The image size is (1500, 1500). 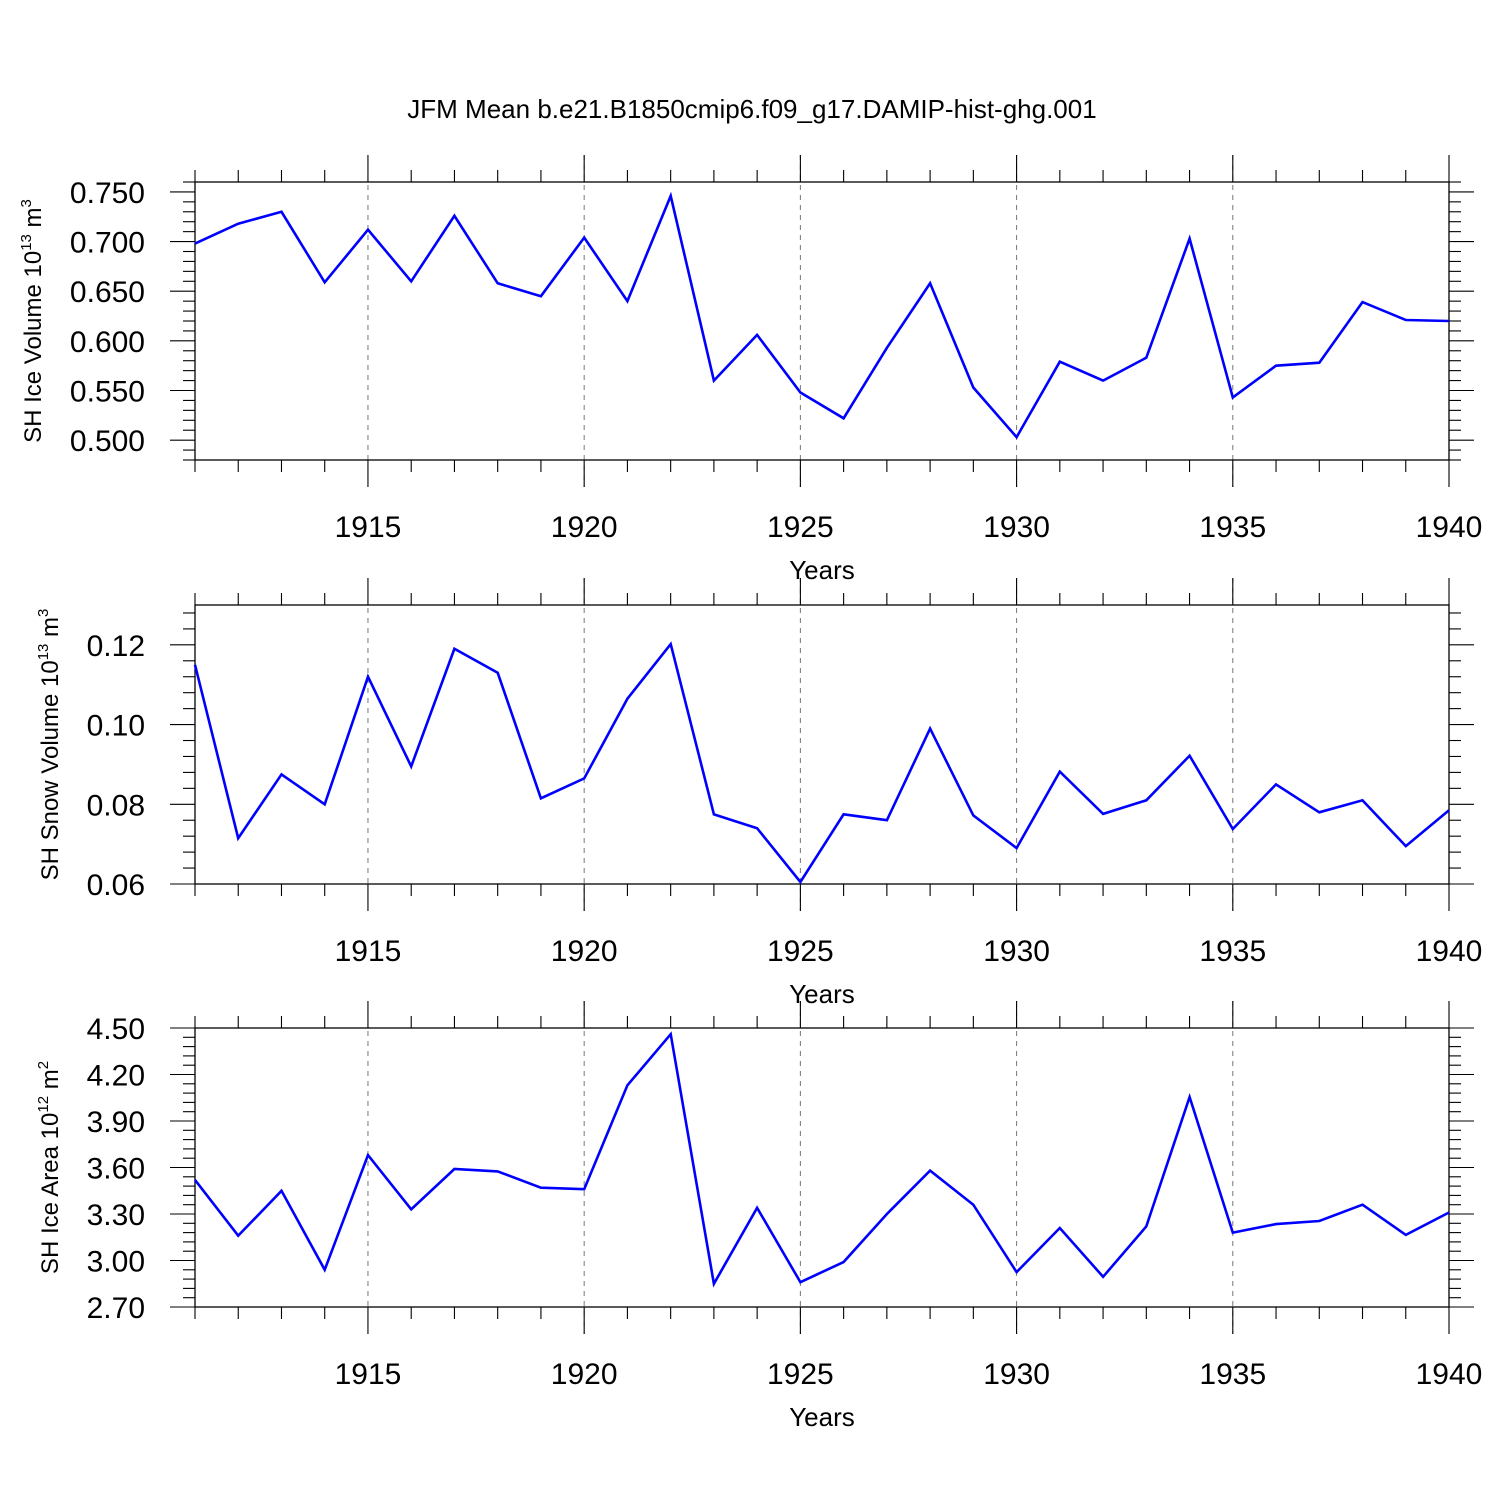 What do you see at coordinates (107, 342) in the screenshot?
I see `ice-volume-ytick-label: 0.600` at bounding box center [107, 342].